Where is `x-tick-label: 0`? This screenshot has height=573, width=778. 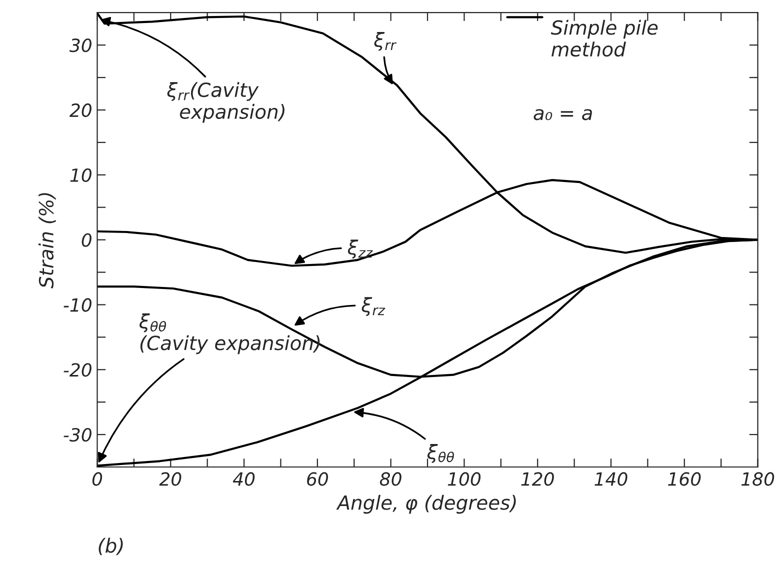 x-tick-label: 0 is located at coordinates (97, 479).